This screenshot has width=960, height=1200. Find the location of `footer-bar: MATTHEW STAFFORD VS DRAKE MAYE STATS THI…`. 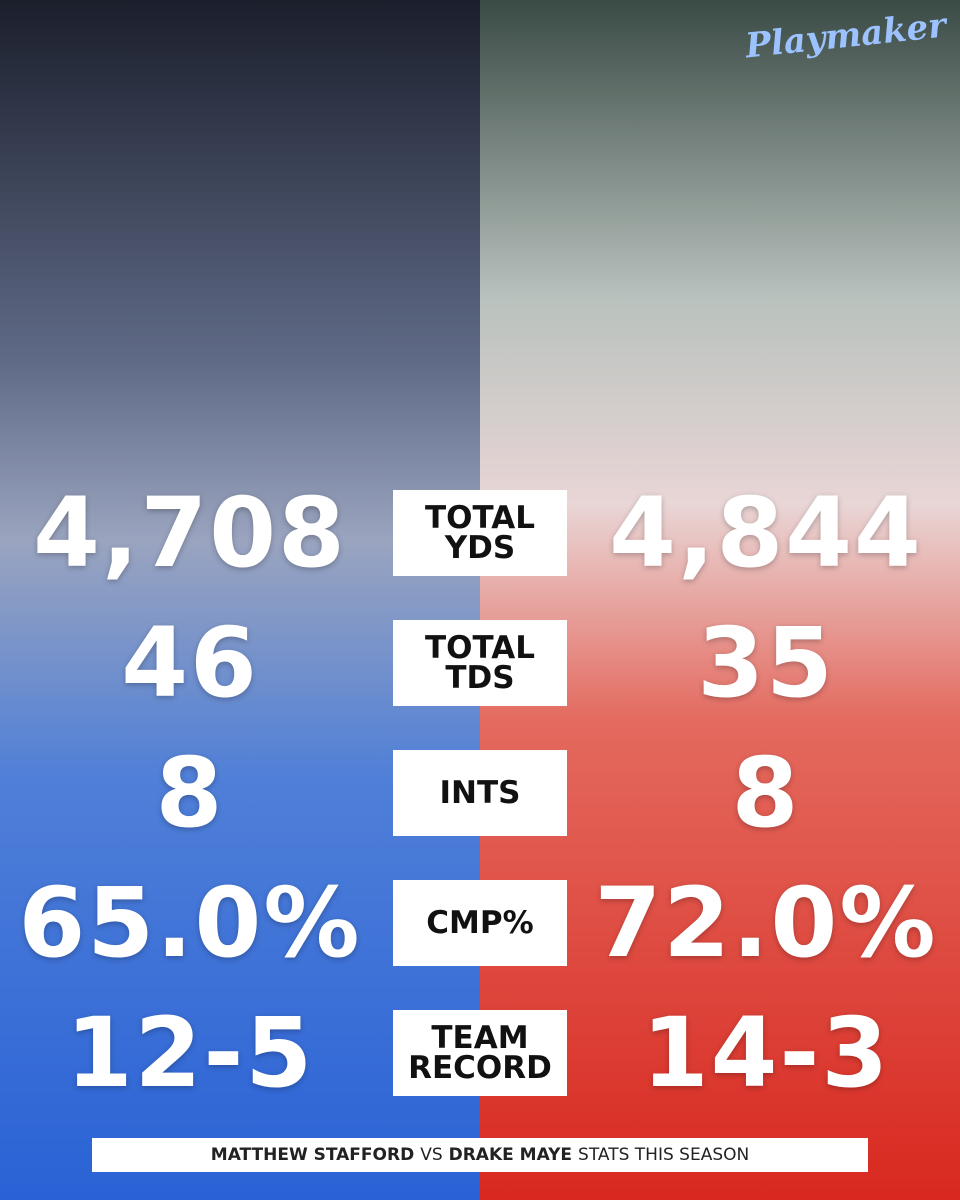

footer-bar: MATTHEW STAFFORD VS DRAKE MAYE STATS THI… is located at coordinates (480, 1155).